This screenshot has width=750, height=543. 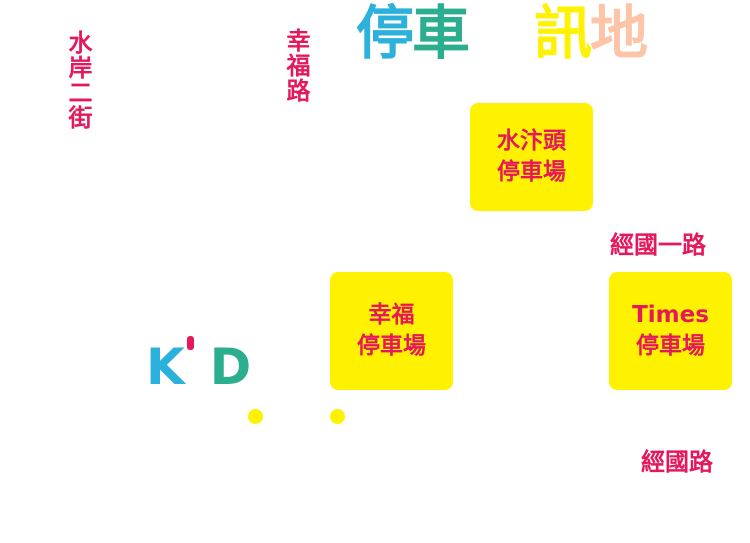 I want to click on parking-lot-shuibiantou: 水汴頭 停車場, so click(x=531, y=157).